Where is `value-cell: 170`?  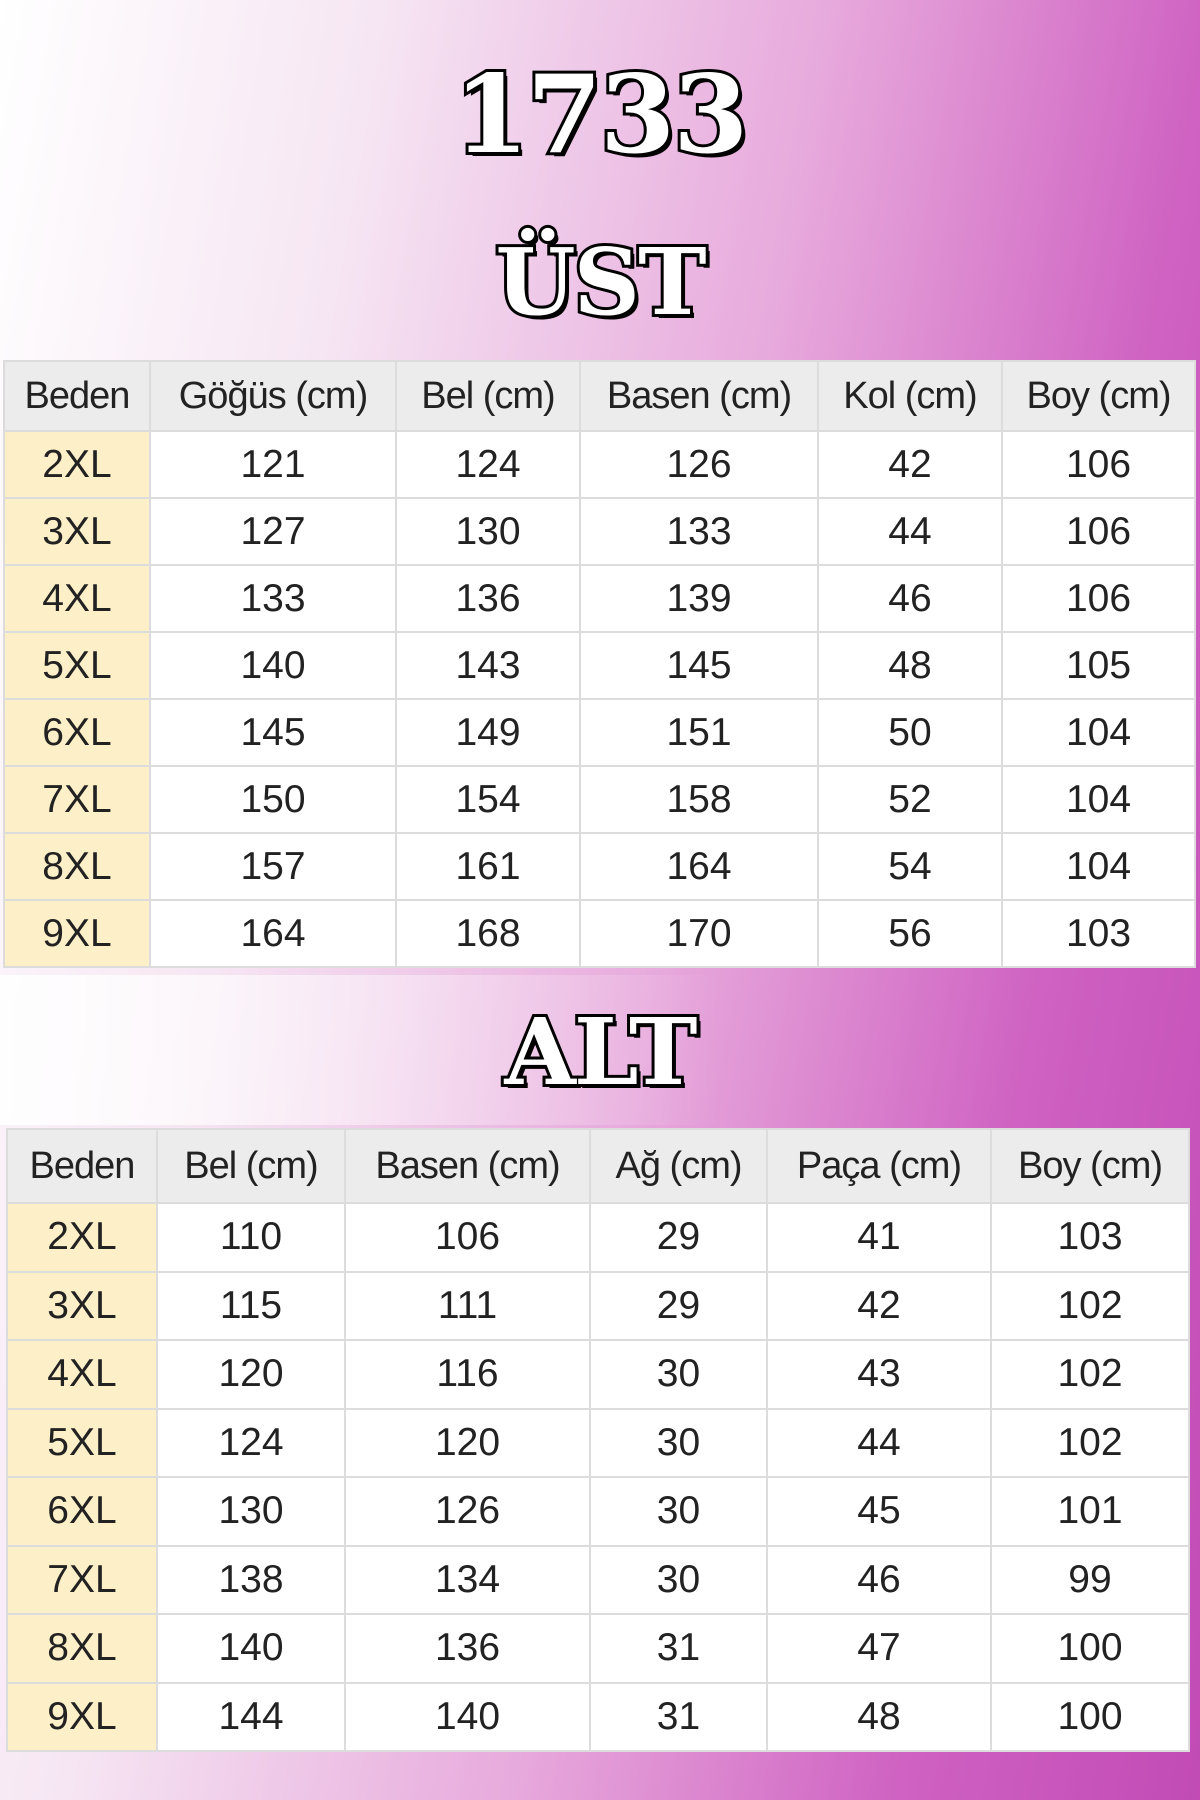
value-cell: 170 is located at coordinates (699, 933).